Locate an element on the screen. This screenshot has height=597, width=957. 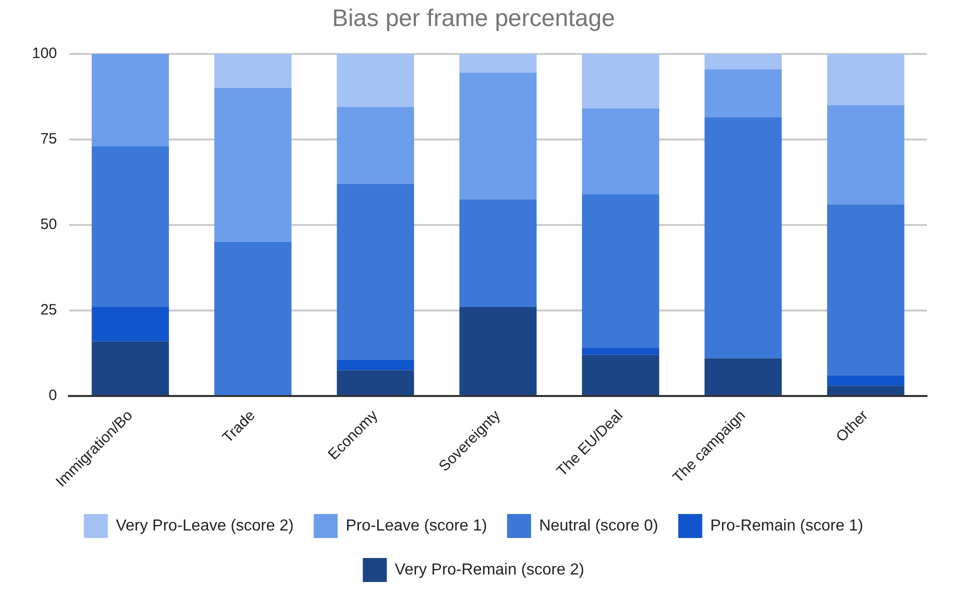
y-tick-label: 75 is located at coordinates (49, 139).